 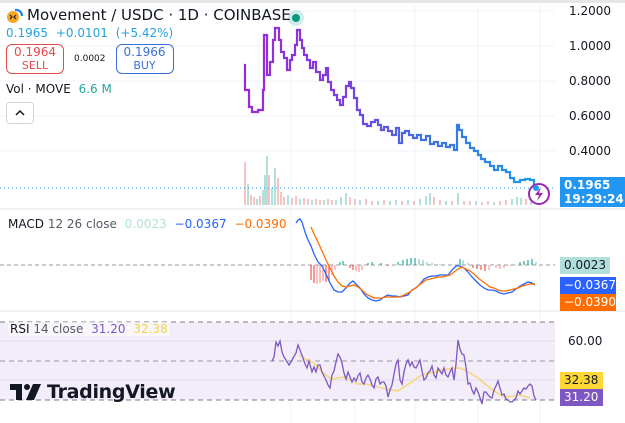 I want to click on lightning-icon, so click(x=539, y=194).